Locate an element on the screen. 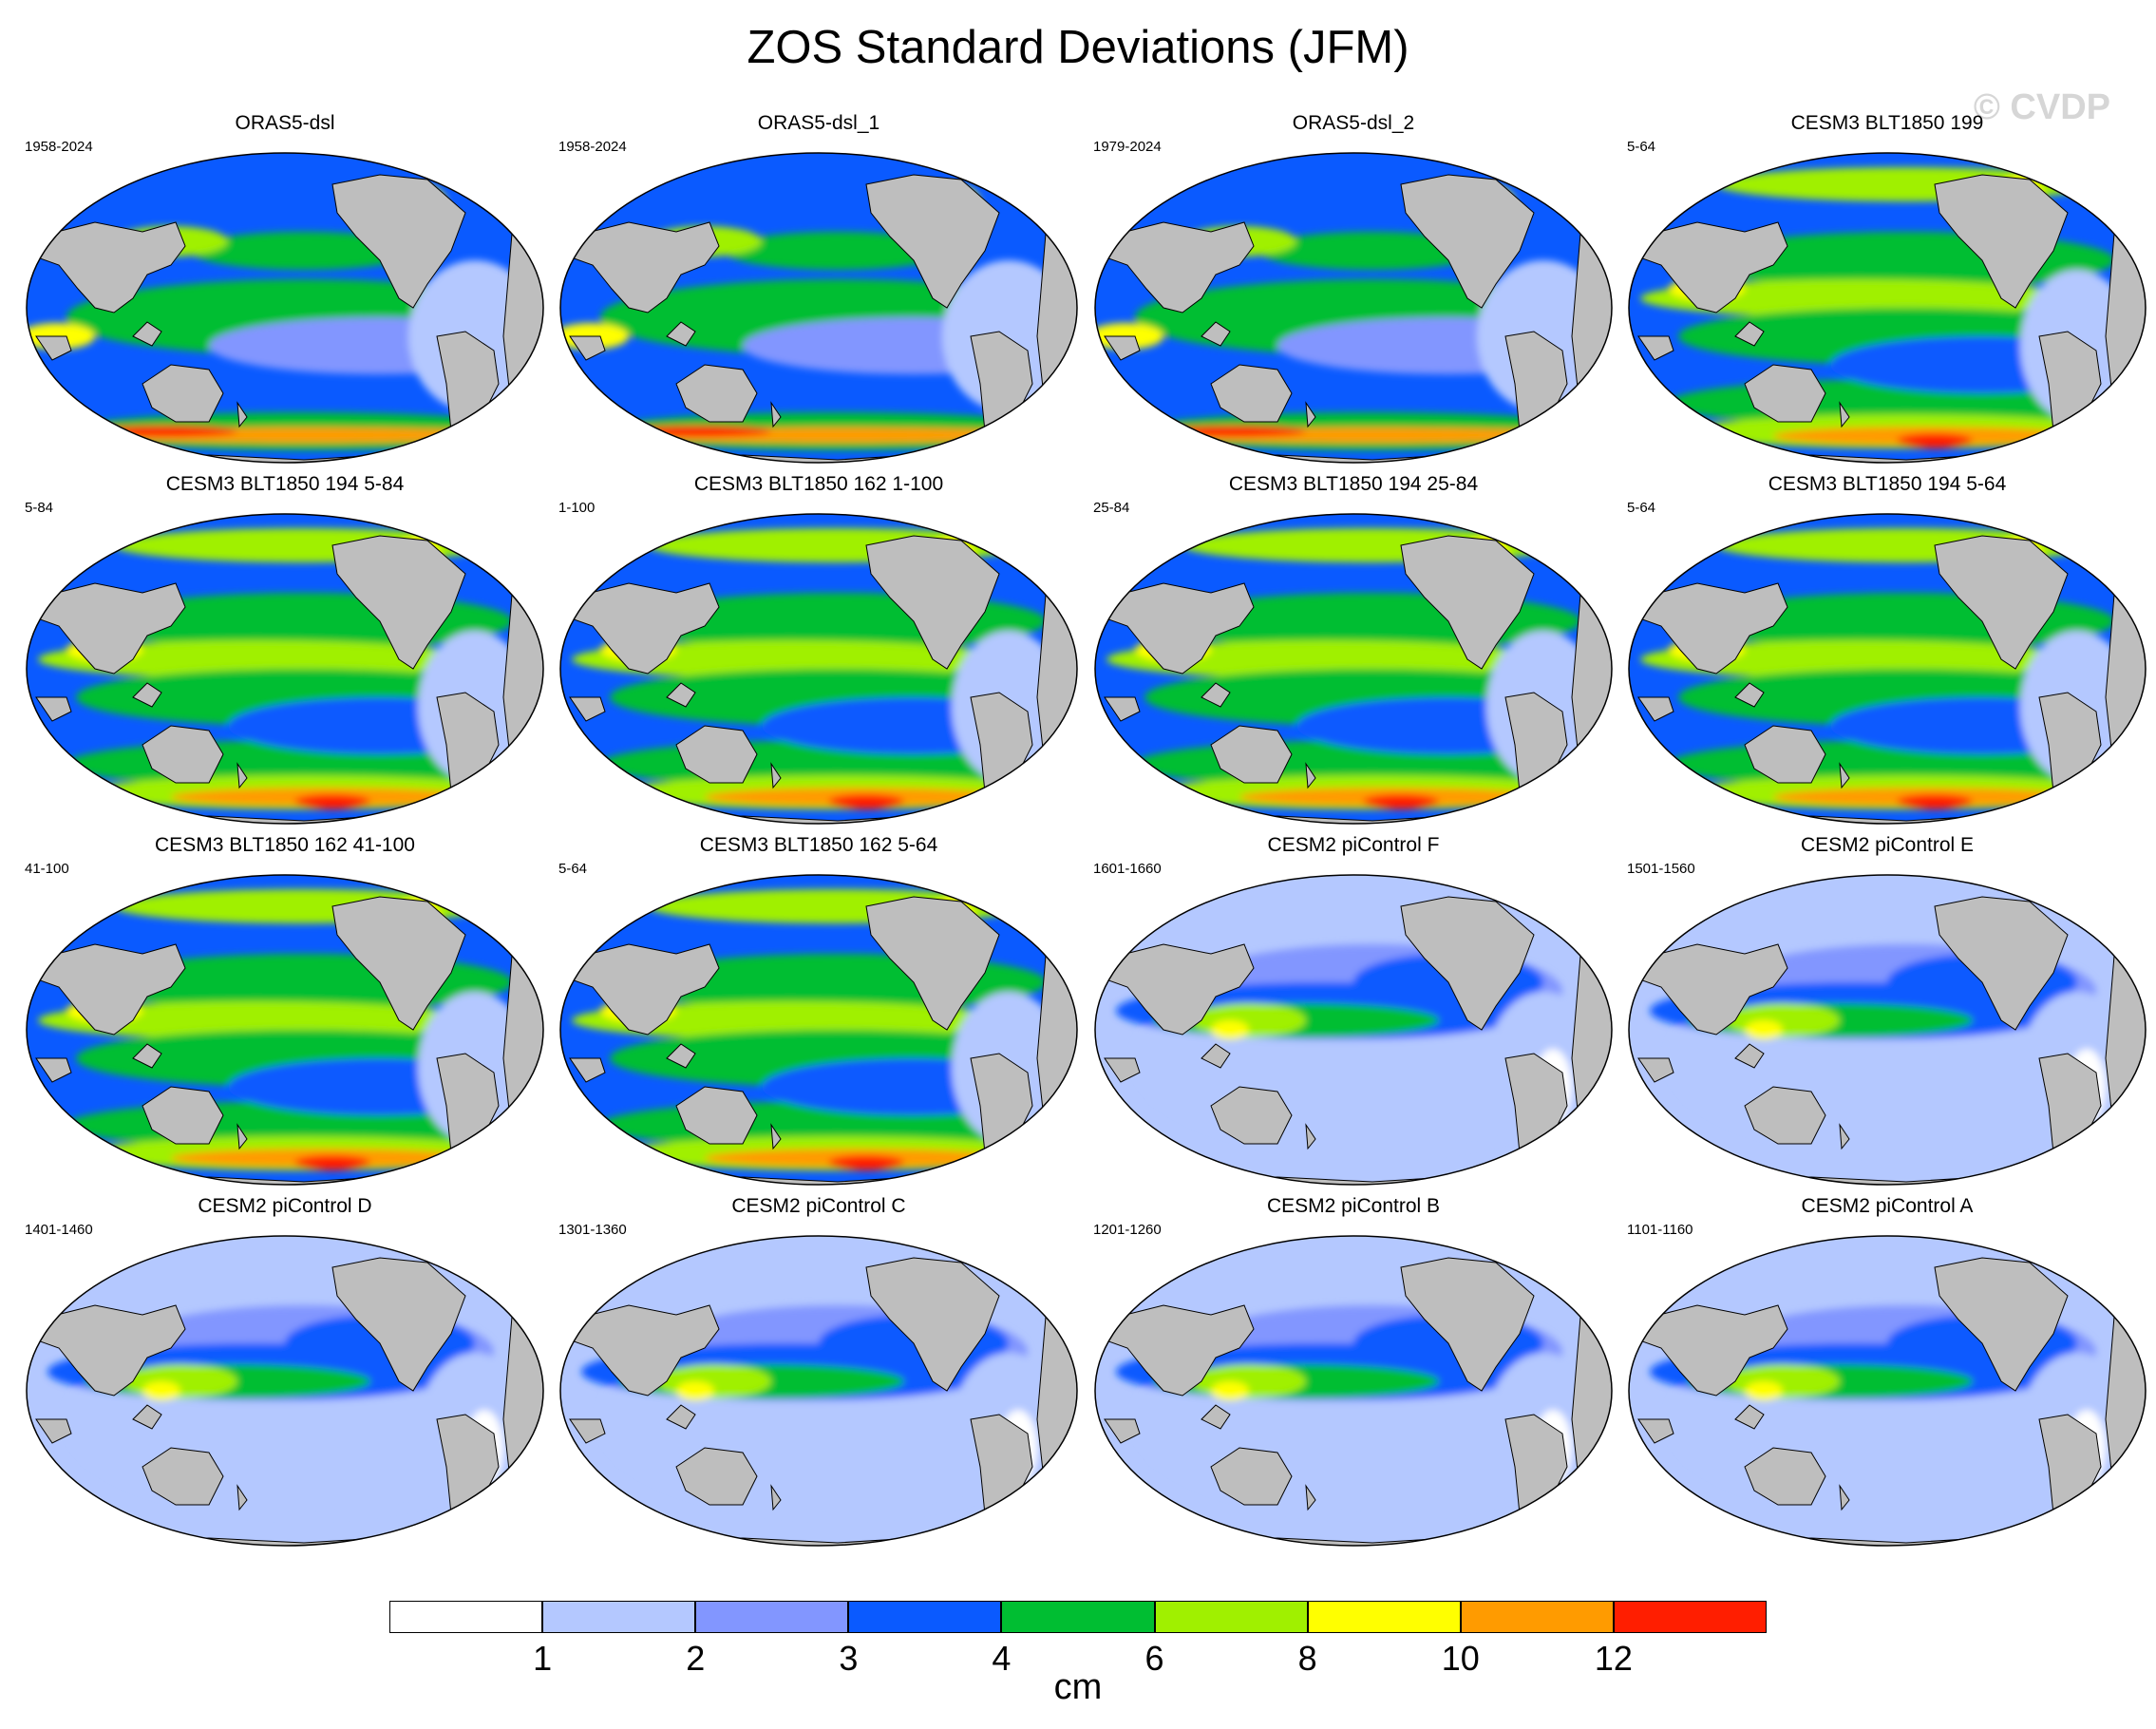  map-panel: CESM3 BLT1850 162 41-100 41-100 is located at coordinates (285, 1014).